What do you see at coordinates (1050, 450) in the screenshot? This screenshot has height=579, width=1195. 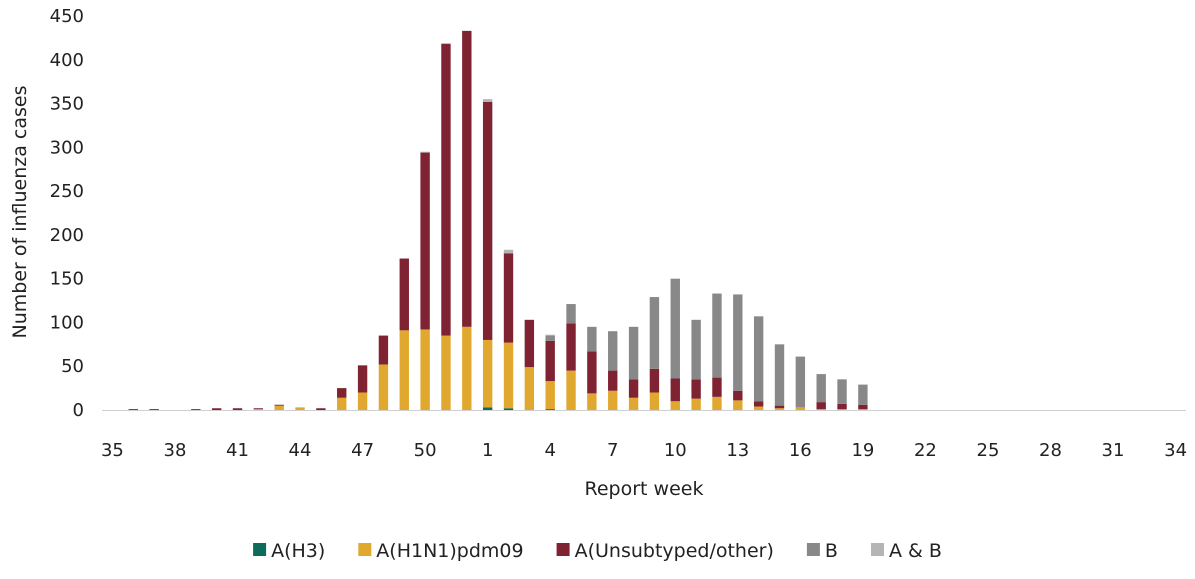 I see `x-tick-label: 28` at bounding box center [1050, 450].